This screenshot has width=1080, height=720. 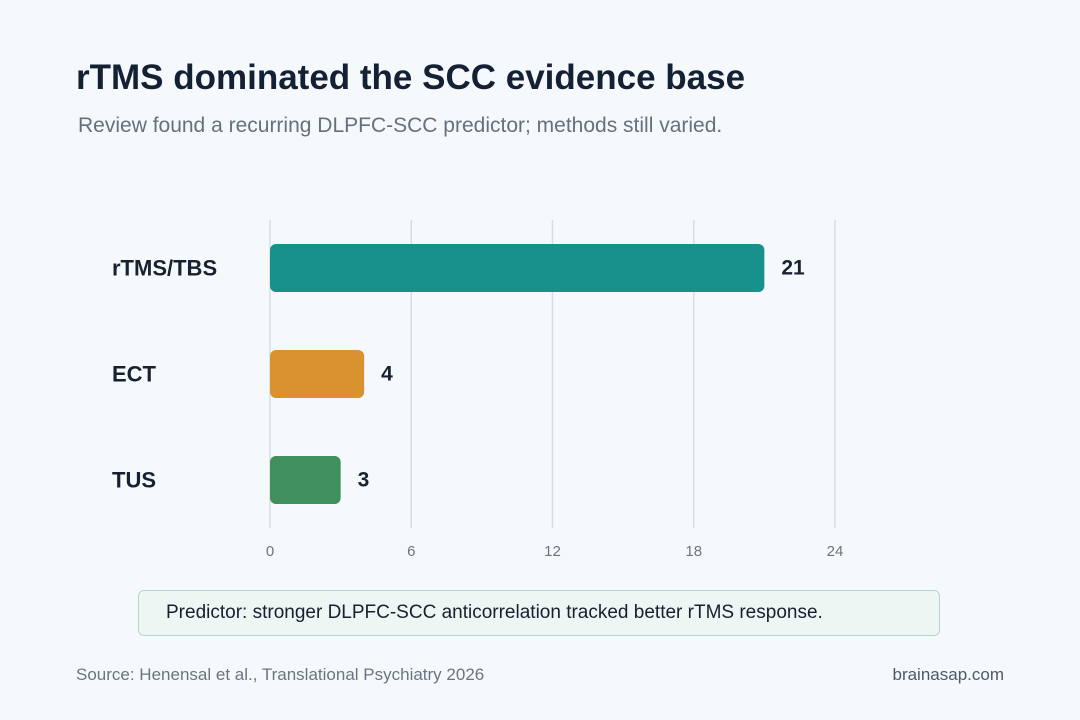 I want to click on value-label: 4, so click(x=387, y=374).